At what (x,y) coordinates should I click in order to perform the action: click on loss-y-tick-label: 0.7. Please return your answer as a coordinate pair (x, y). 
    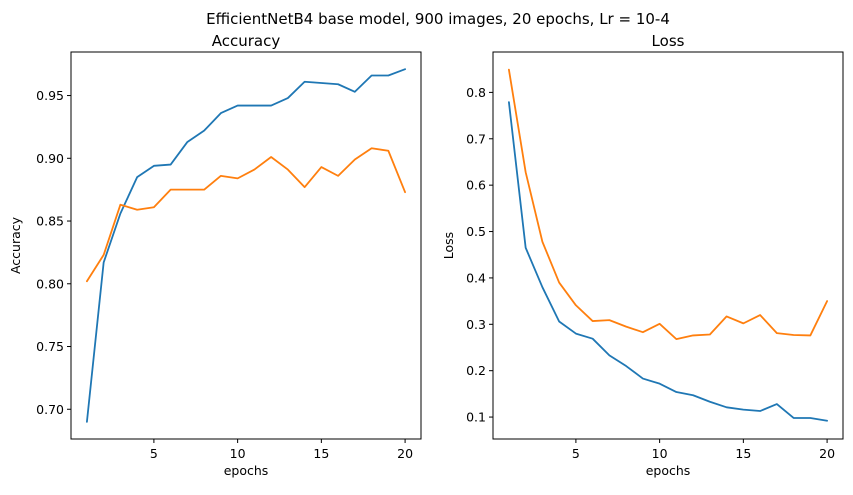
    Looking at the image, I should click on (476, 138).